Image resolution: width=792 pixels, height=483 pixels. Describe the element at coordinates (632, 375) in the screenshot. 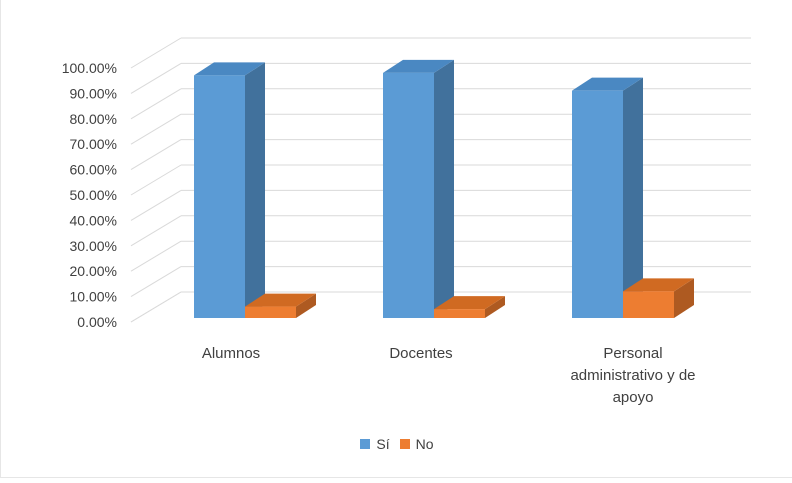

I see `x-tick-label: administrativo y de` at that location.